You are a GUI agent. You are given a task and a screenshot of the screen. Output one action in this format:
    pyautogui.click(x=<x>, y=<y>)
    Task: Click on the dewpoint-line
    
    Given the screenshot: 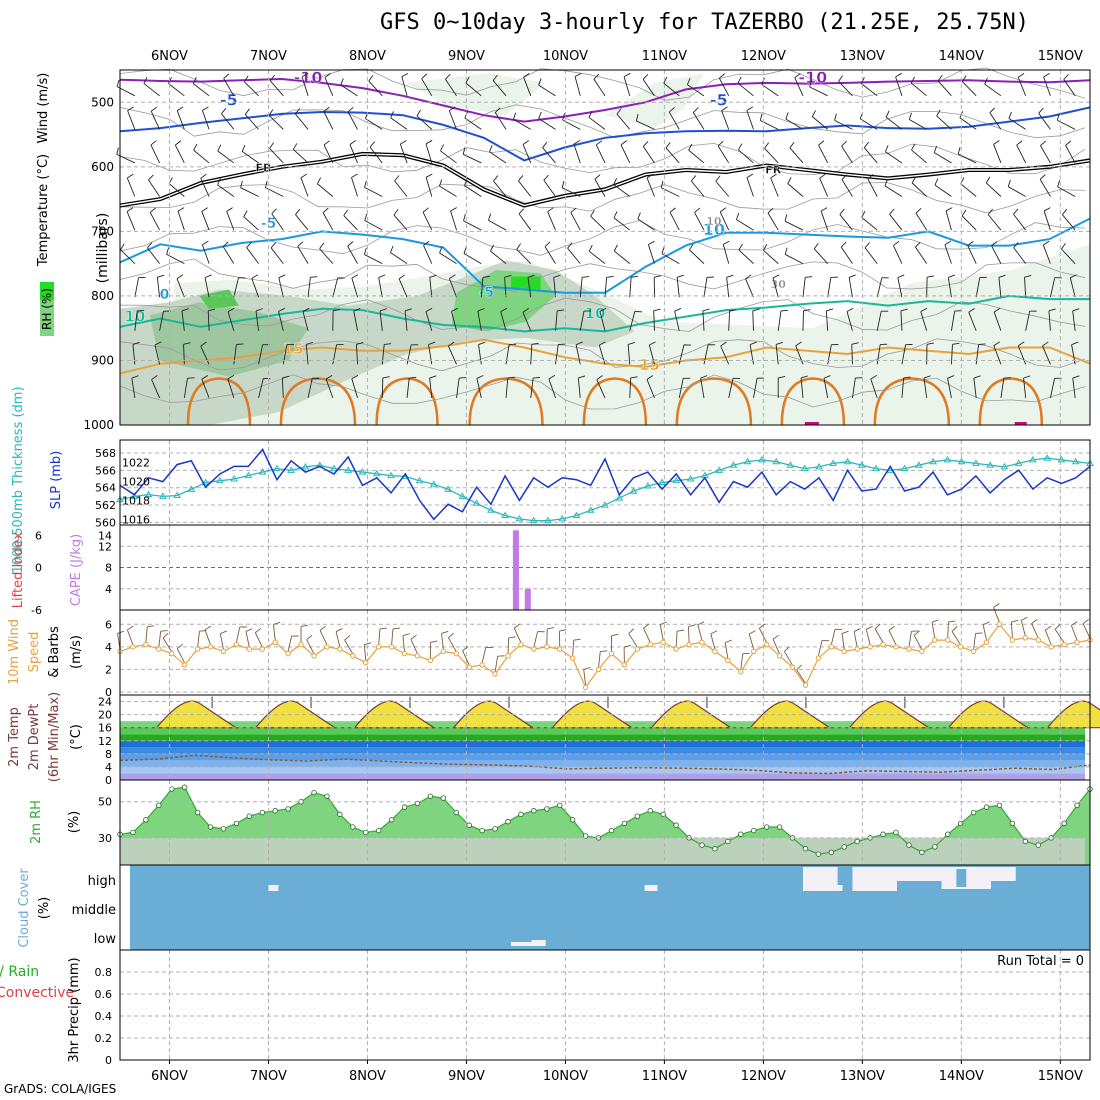 What is the action you would take?
    pyautogui.click(x=605, y=764)
    